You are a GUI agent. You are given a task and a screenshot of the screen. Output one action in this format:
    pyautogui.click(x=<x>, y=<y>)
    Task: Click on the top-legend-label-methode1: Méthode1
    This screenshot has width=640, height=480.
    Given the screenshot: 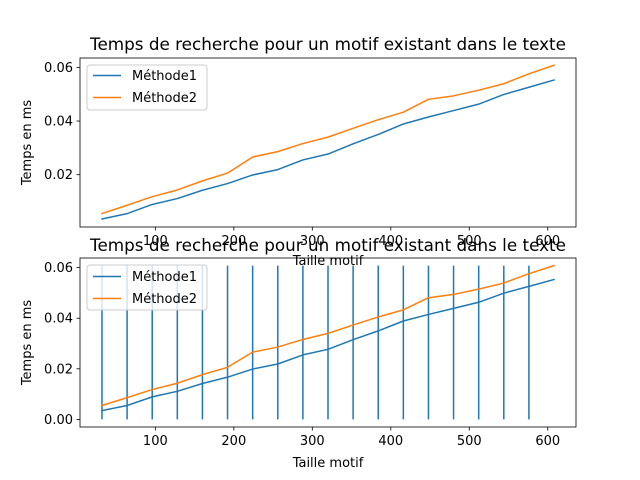 What is the action you would take?
    pyautogui.click(x=164, y=76)
    